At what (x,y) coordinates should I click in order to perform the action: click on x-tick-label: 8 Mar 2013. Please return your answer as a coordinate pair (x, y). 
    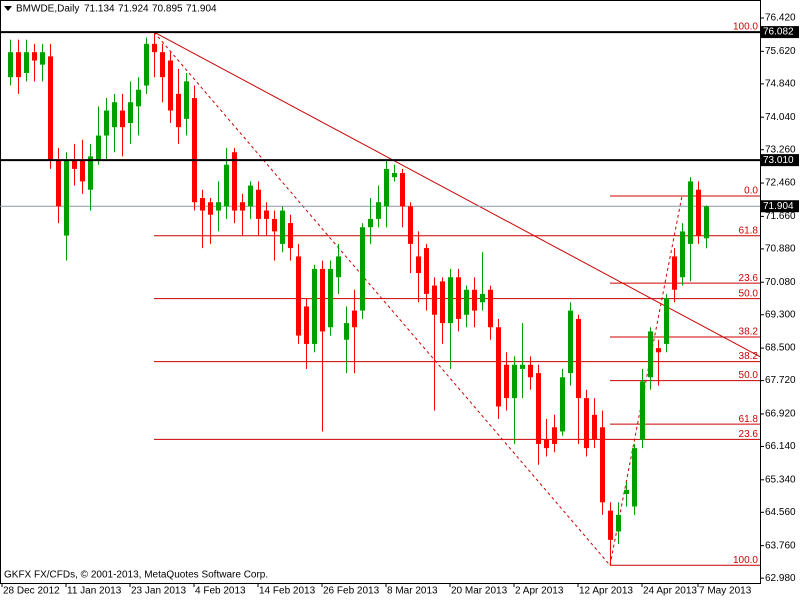
    Looking at the image, I should click on (412, 591).